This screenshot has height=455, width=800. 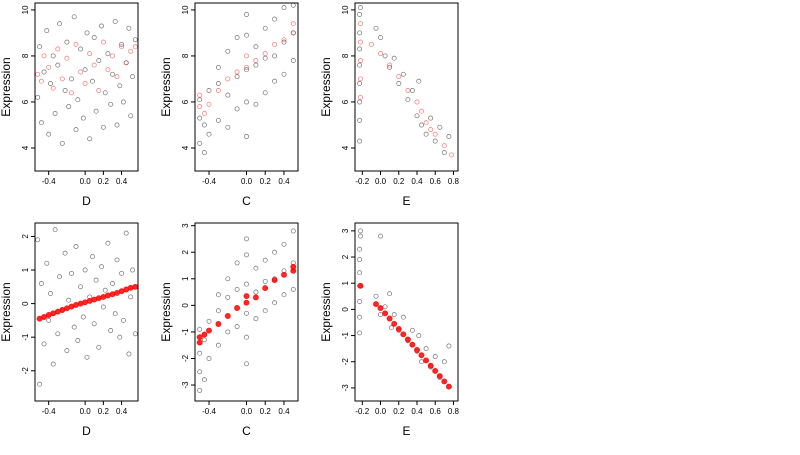 What do you see at coordinates (246, 68) in the screenshot?
I see `series-fitted` at bounding box center [246, 68].